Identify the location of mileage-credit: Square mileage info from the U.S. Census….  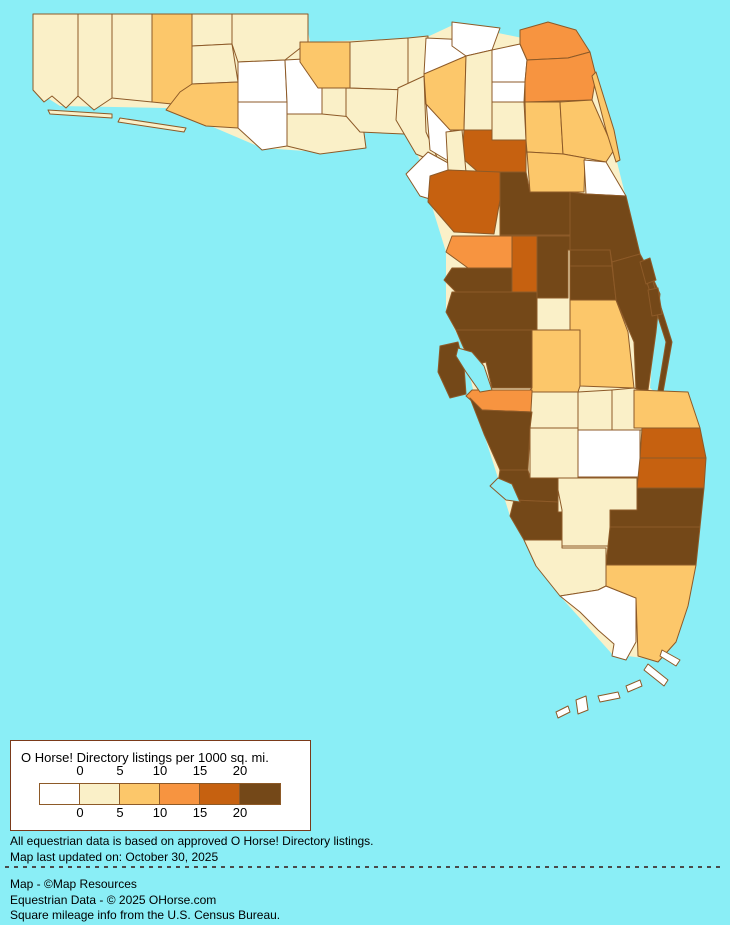
(145, 915).